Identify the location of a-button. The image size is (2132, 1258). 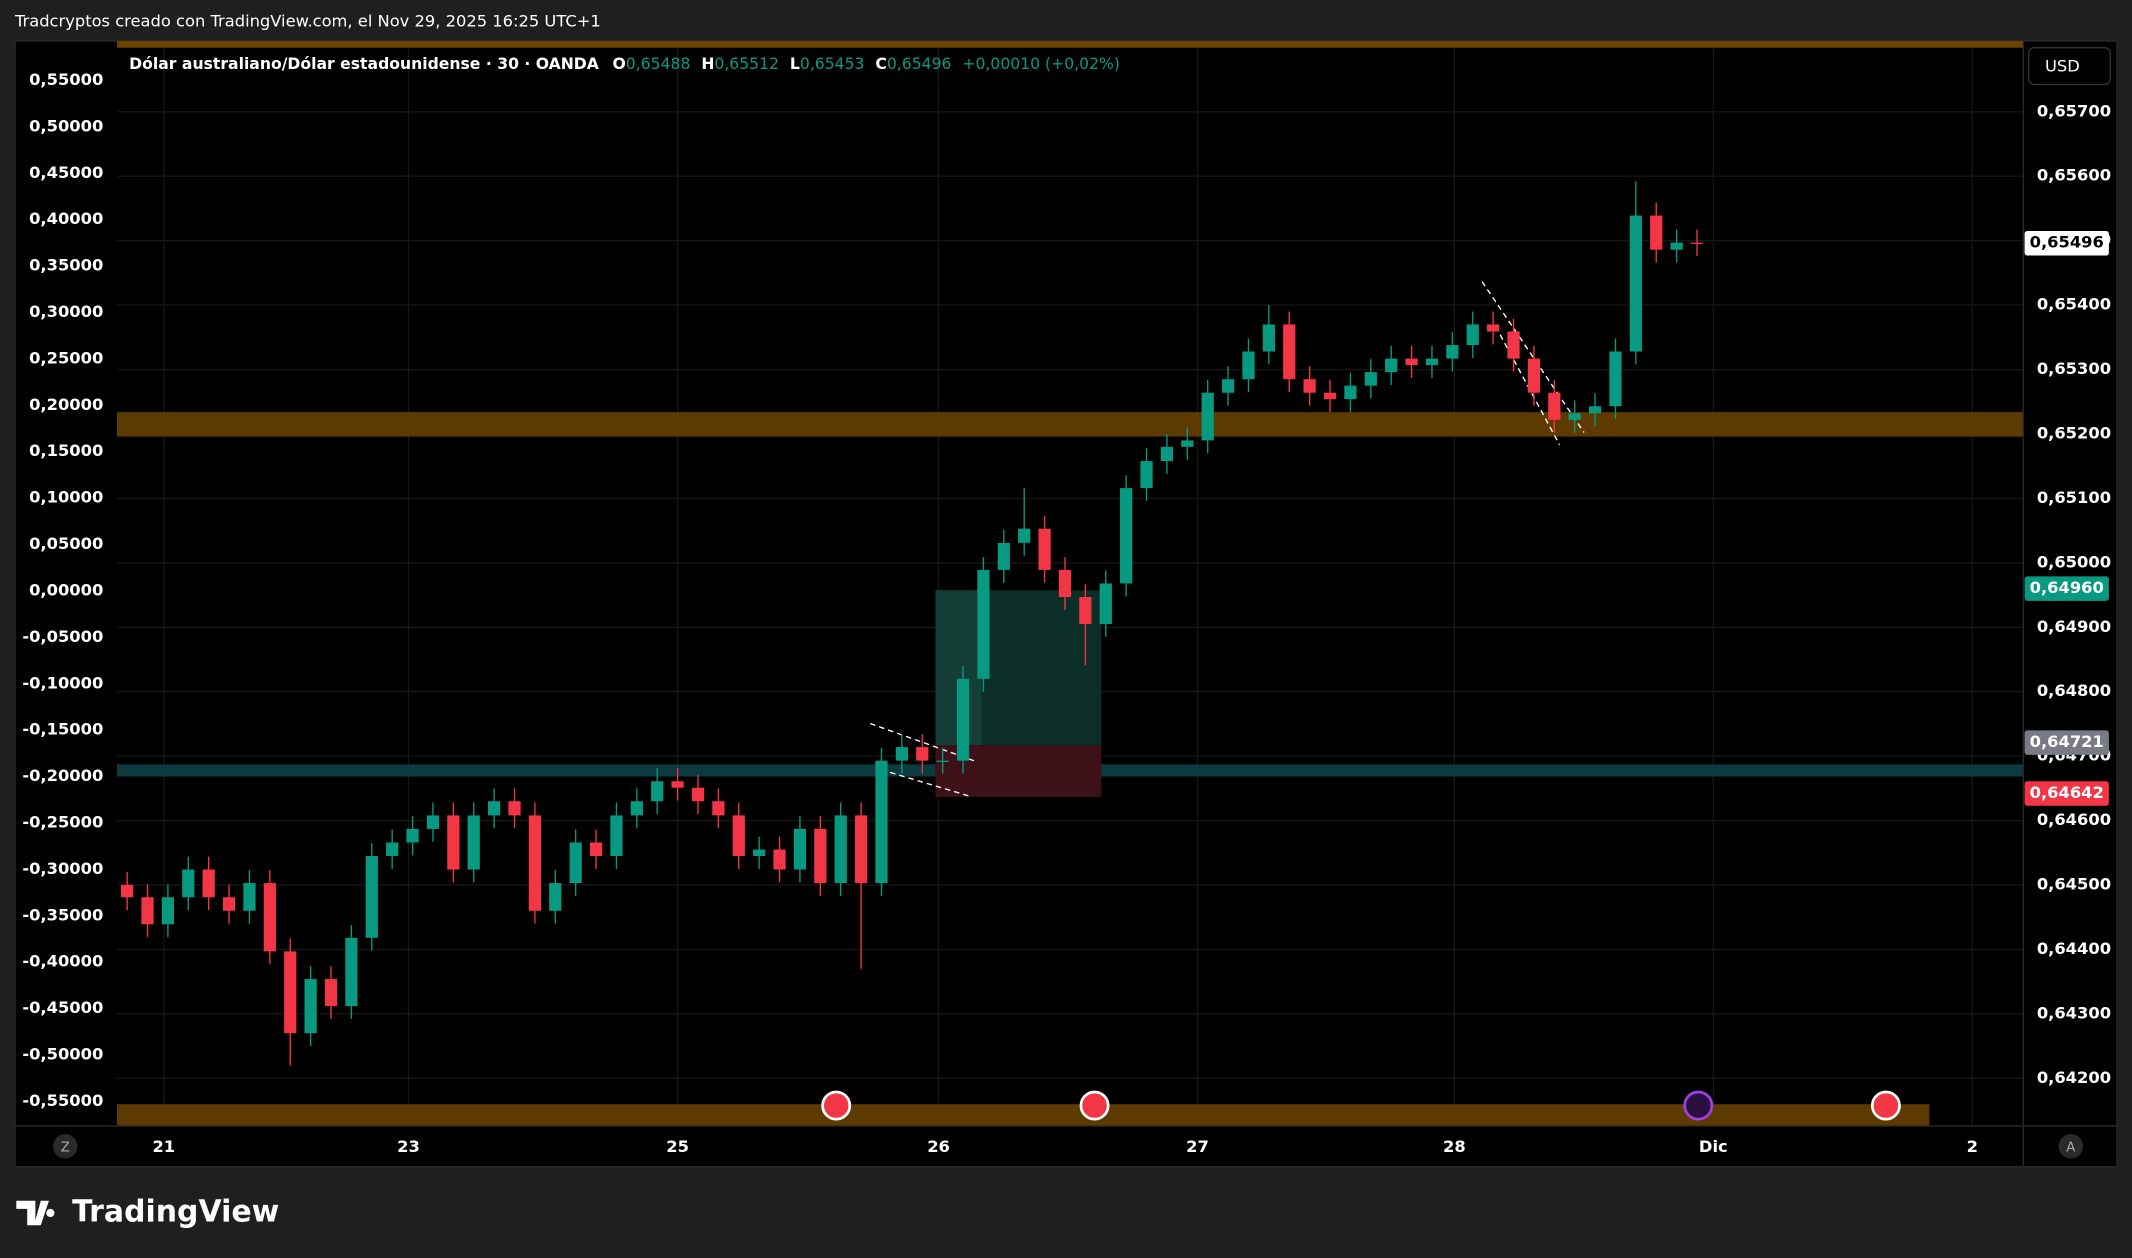
(2071, 1146).